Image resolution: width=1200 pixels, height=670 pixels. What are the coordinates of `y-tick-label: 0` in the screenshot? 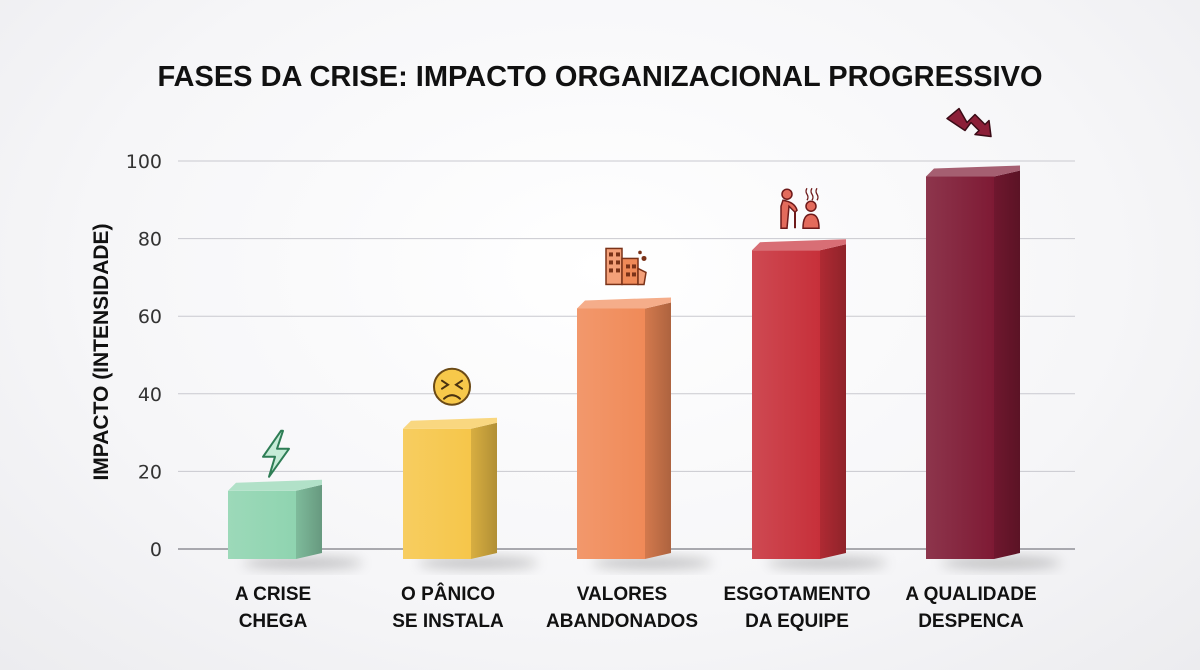 It's located at (156, 550).